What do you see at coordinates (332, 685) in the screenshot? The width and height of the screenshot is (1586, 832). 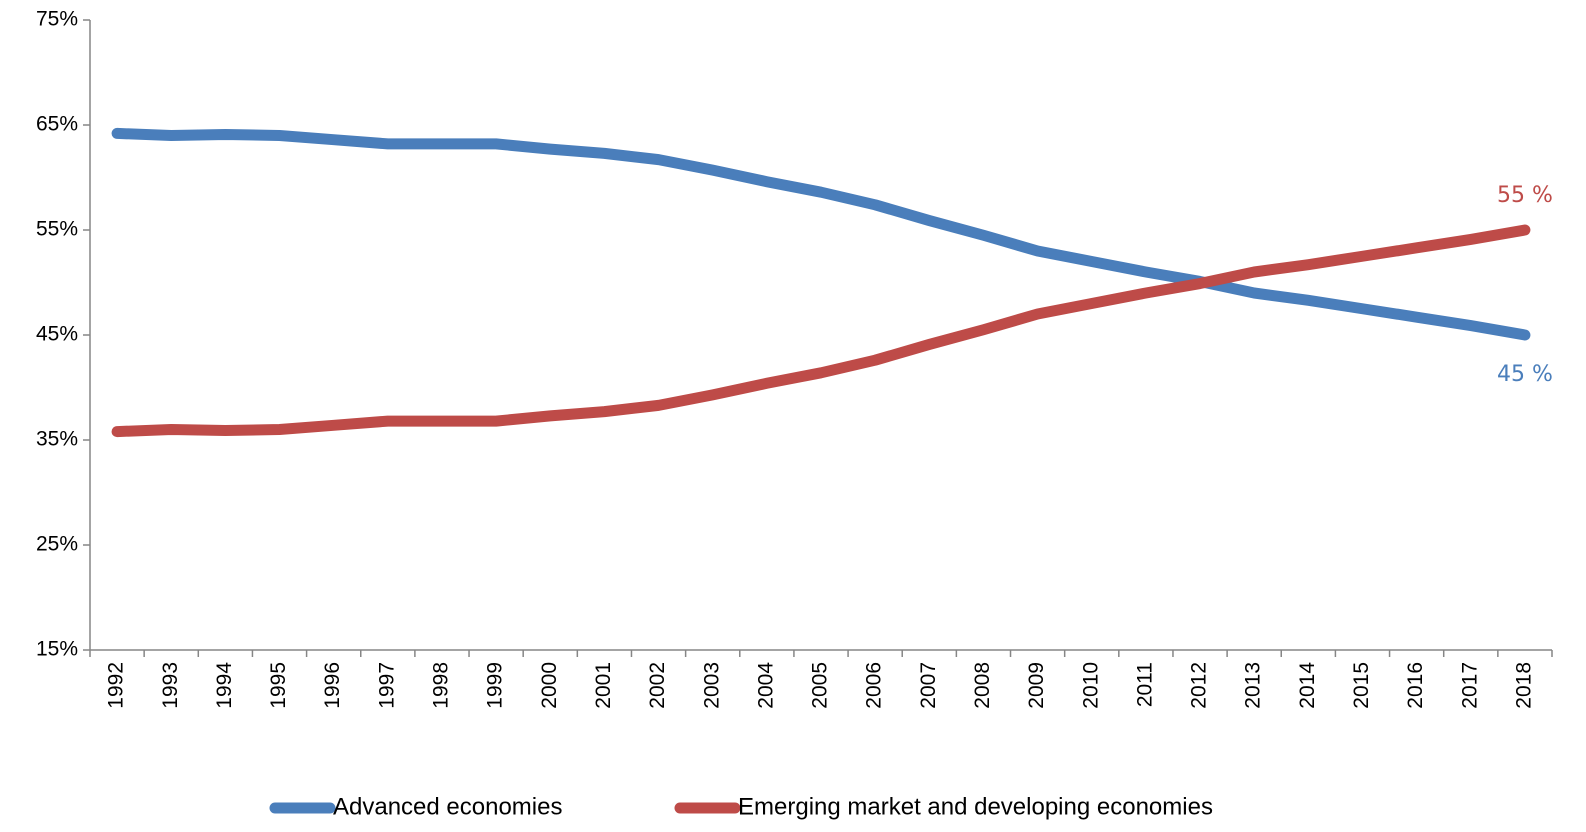 I see `x-tick-label: 1996` at bounding box center [332, 685].